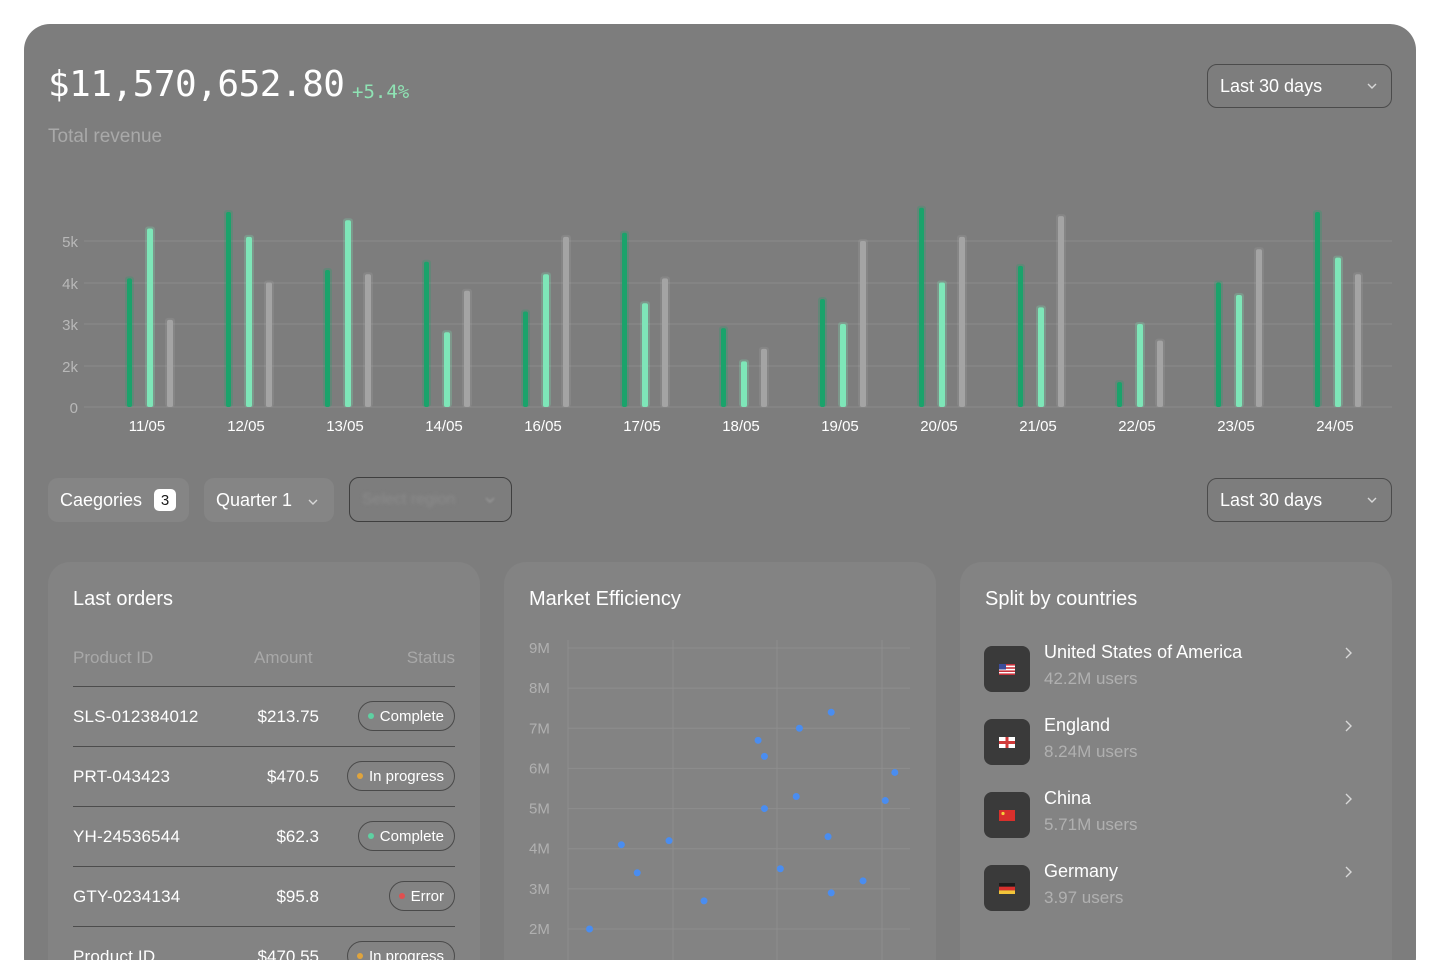 The image size is (1440, 960). Describe the element at coordinates (409, 499) in the screenshot. I see `region-select-placeholder: Select region` at that location.